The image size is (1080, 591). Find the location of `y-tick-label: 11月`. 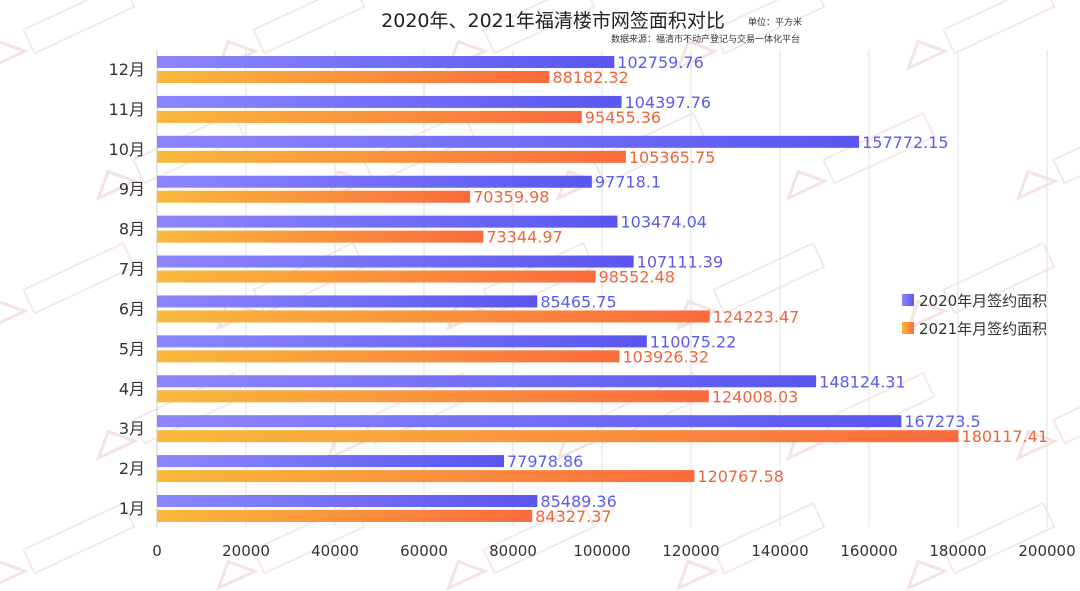

y-tick-label: 11月 is located at coordinates (127, 109).